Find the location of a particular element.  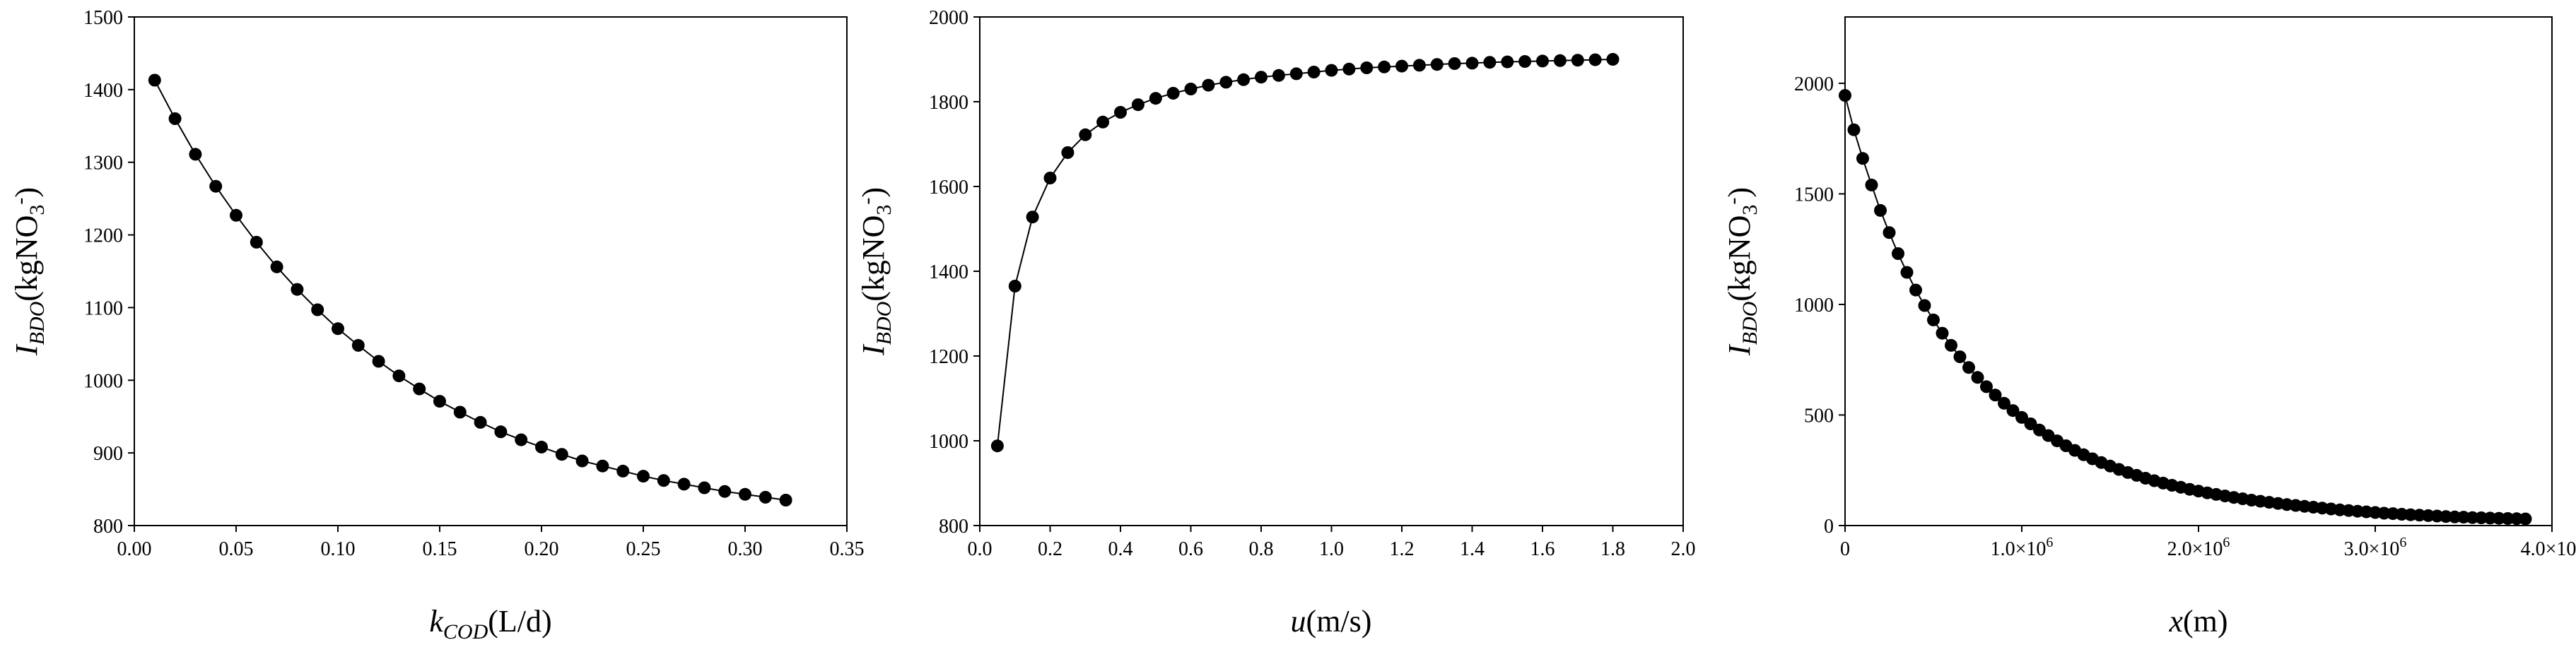

x-axis-title: kCOD(L/d) is located at coordinates (490, 624).